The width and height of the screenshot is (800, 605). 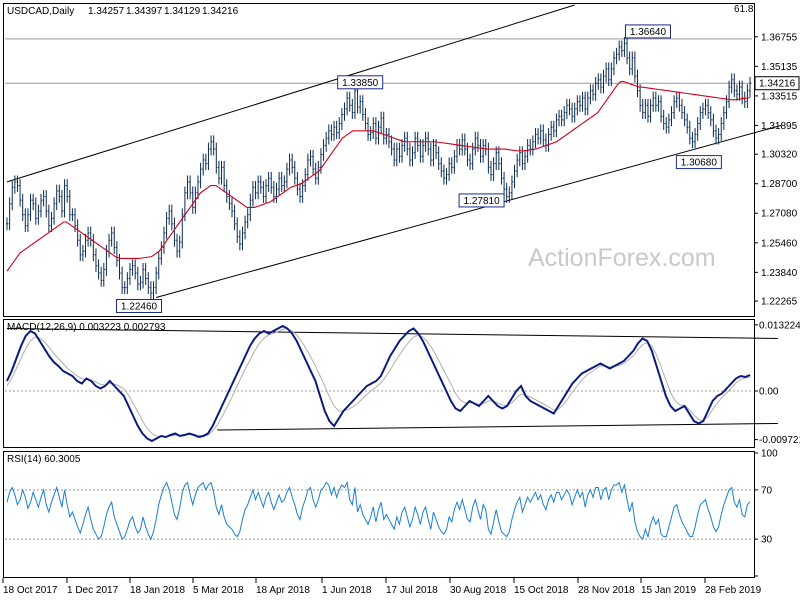 I want to click on last-price-marker: 1.34216, so click(x=777, y=83).